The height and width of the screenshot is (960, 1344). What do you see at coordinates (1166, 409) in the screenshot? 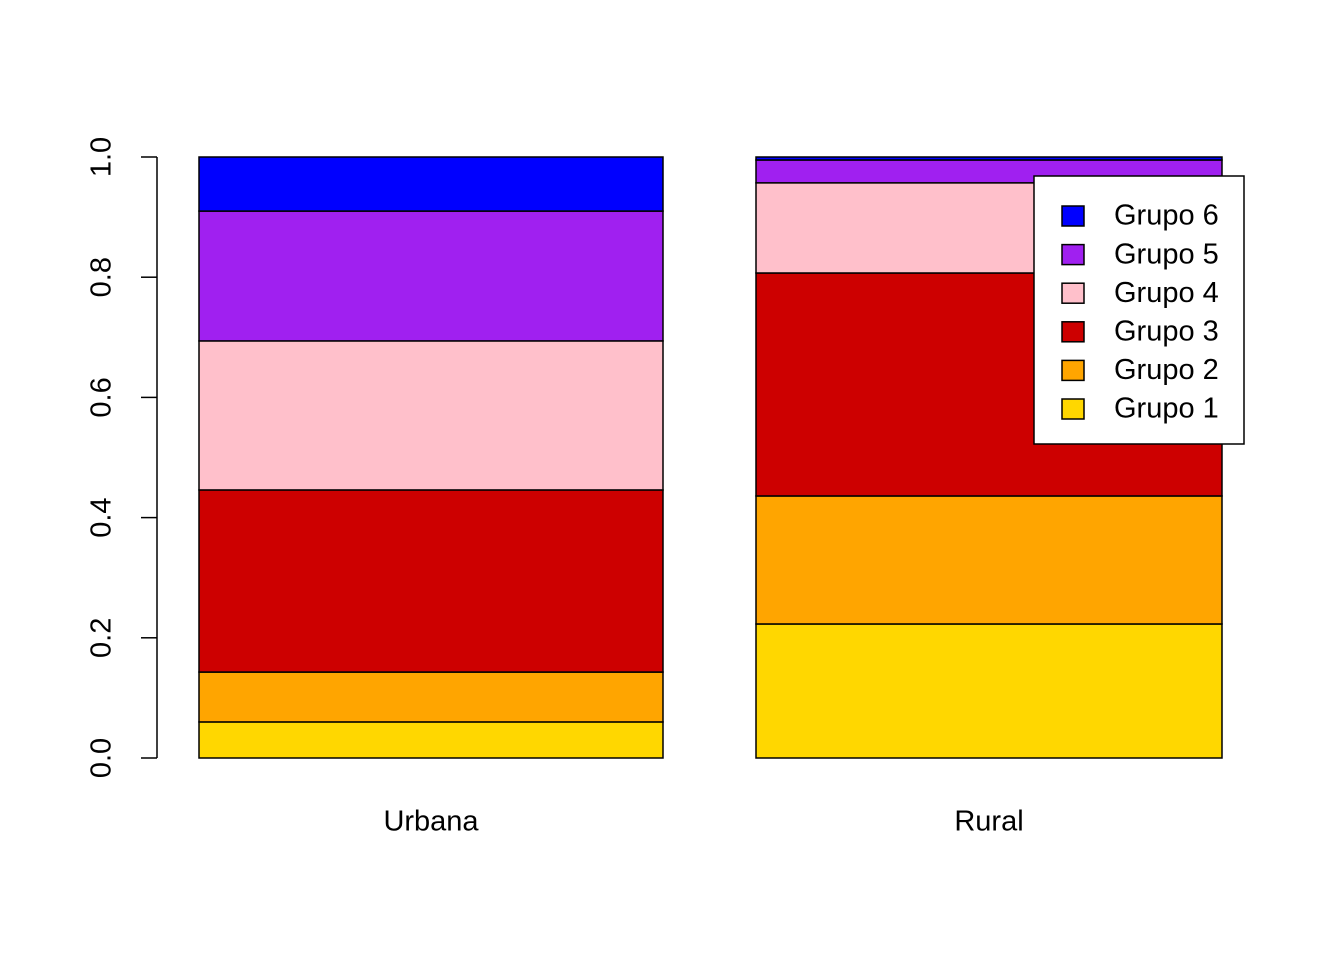
I see `legend-label: Grupo 1` at bounding box center [1166, 409].